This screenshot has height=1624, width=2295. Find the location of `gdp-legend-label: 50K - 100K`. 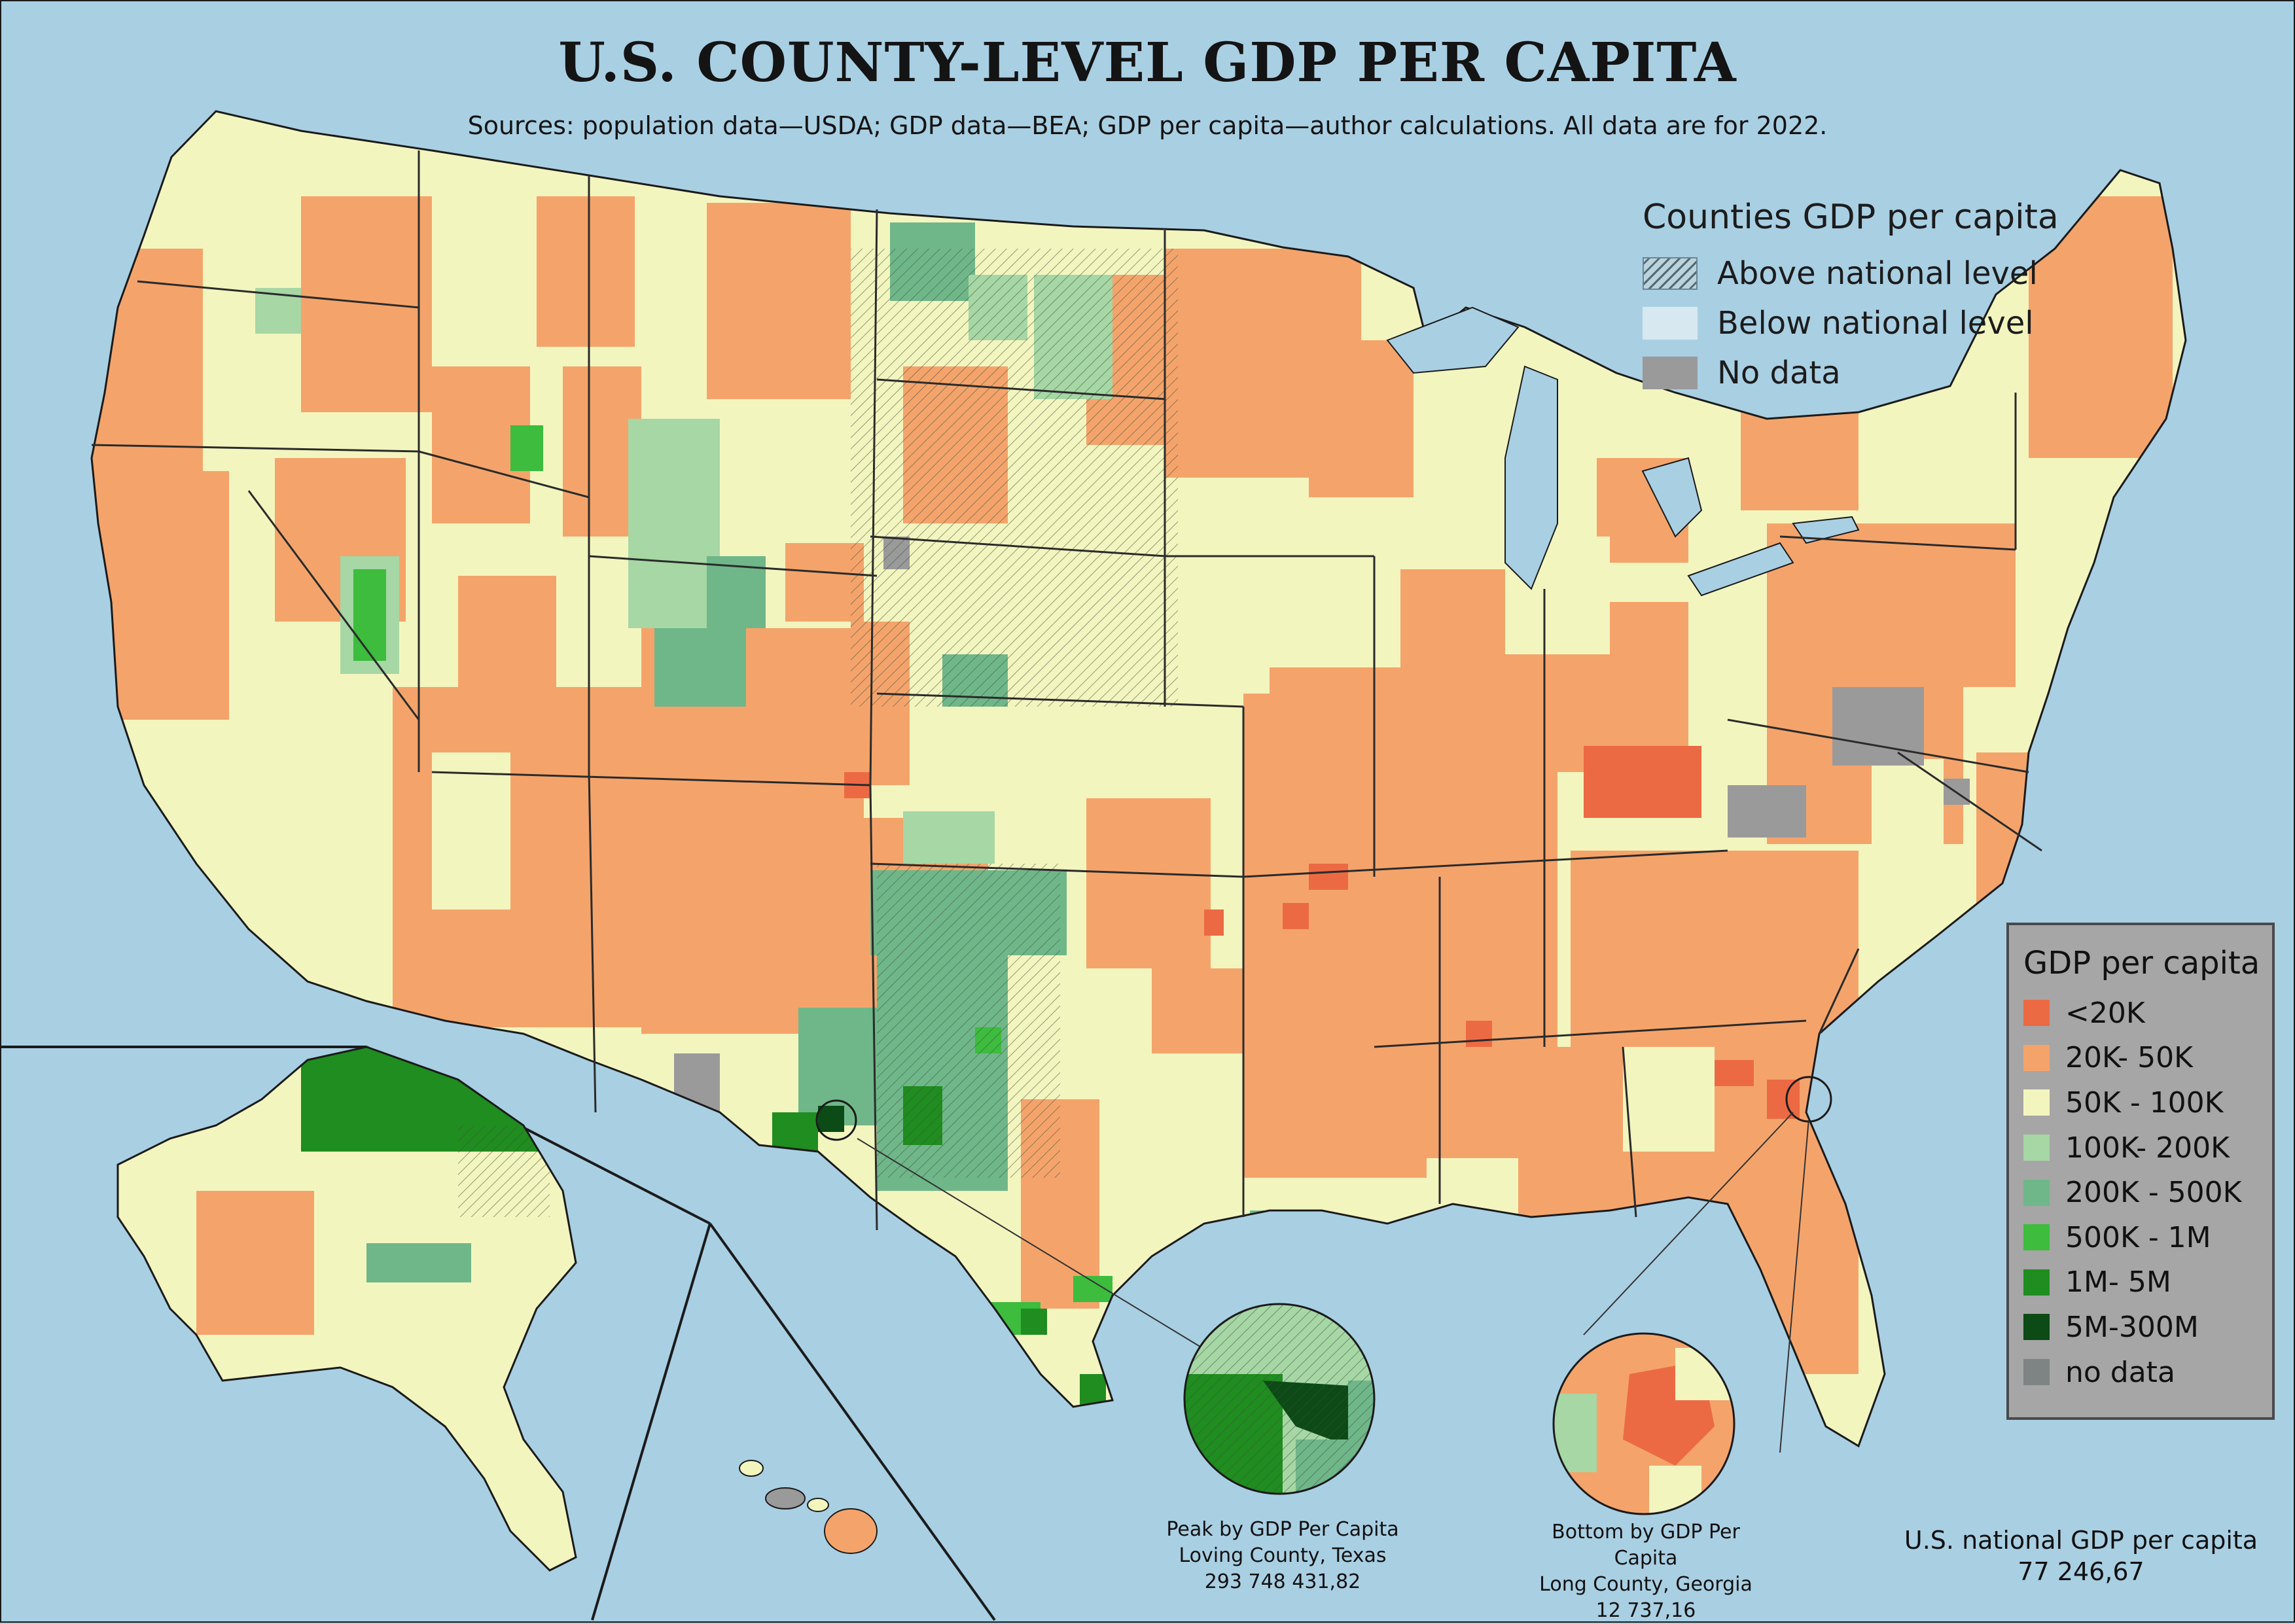

gdp-legend-label: 50K - 100K is located at coordinates (2144, 1103).